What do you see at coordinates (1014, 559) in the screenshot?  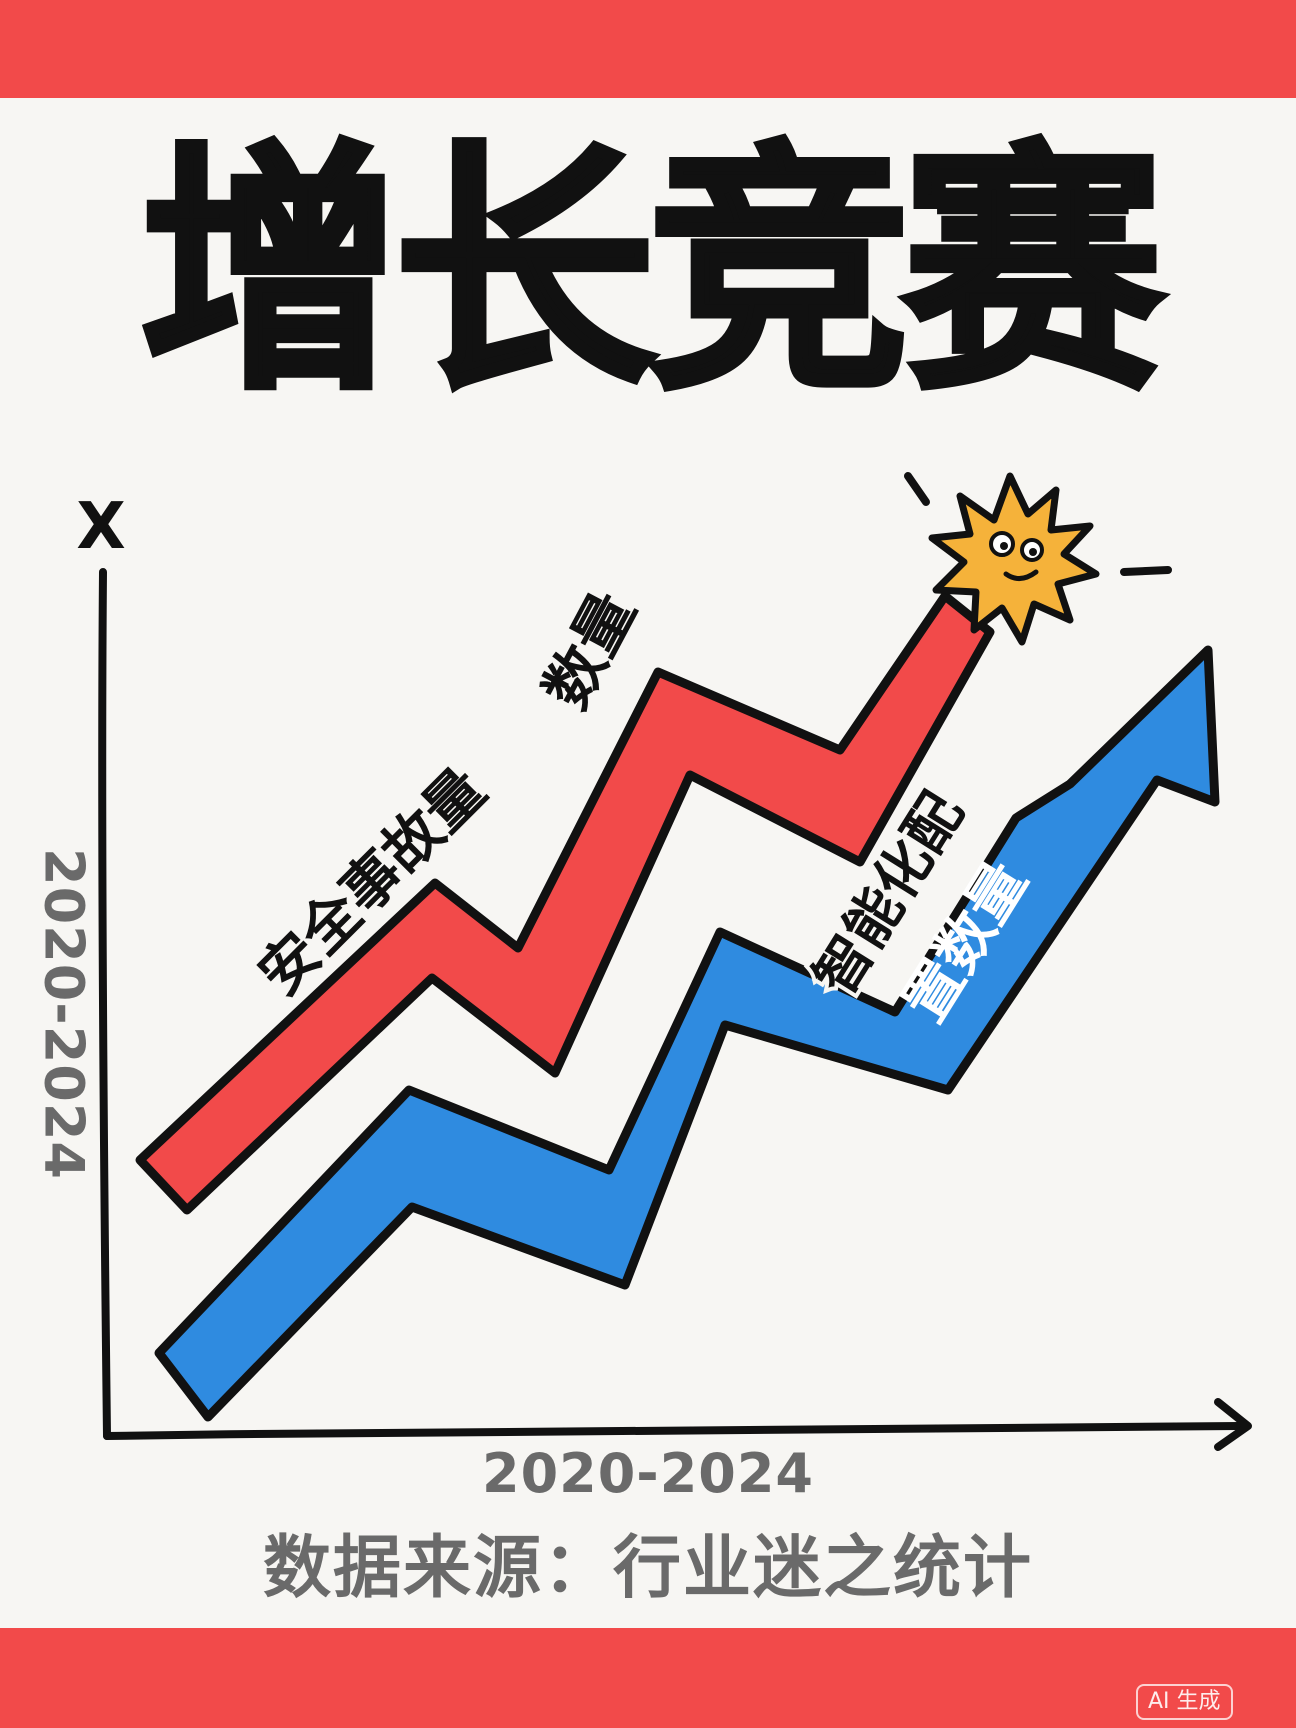 I see `sun-mascot-icon` at bounding box center [1014, 559].